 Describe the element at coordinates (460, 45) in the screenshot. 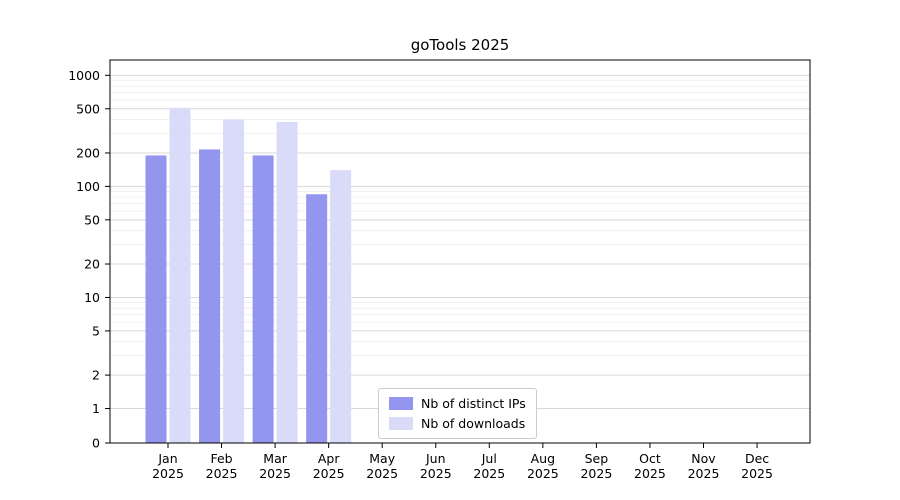

I see `chart-title: goTools 2025` at that location.